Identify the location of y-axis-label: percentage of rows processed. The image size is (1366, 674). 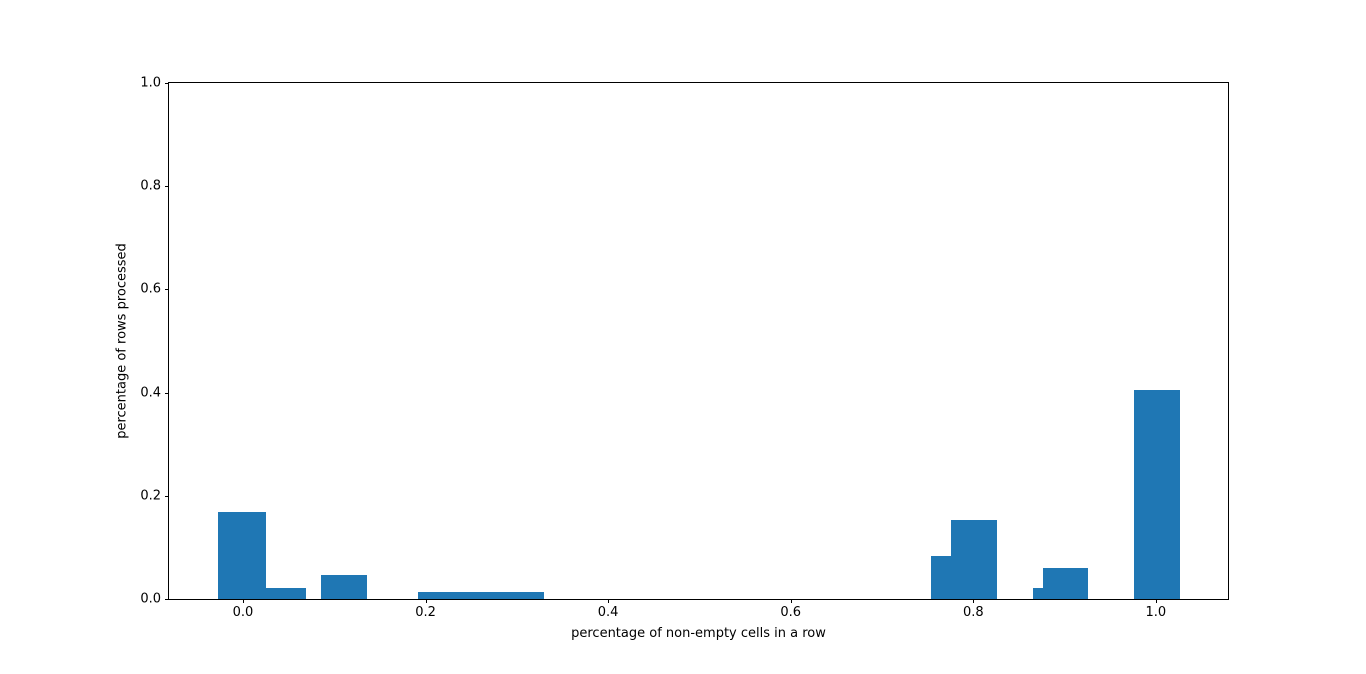
(122, 341).